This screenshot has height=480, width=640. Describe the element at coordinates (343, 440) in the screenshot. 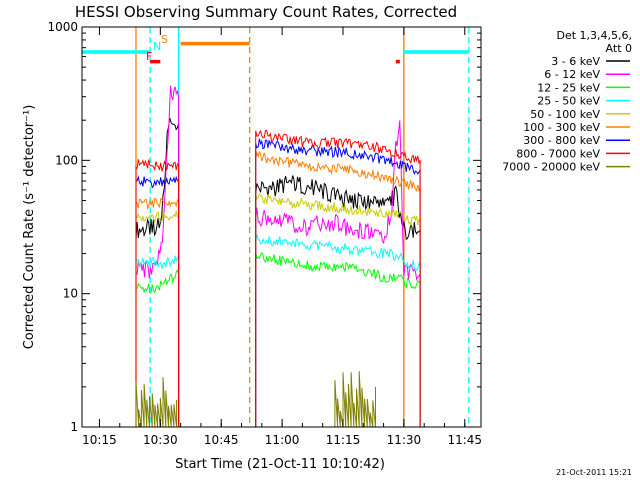

I see `x-tick-label-4: 11:15` at that location.